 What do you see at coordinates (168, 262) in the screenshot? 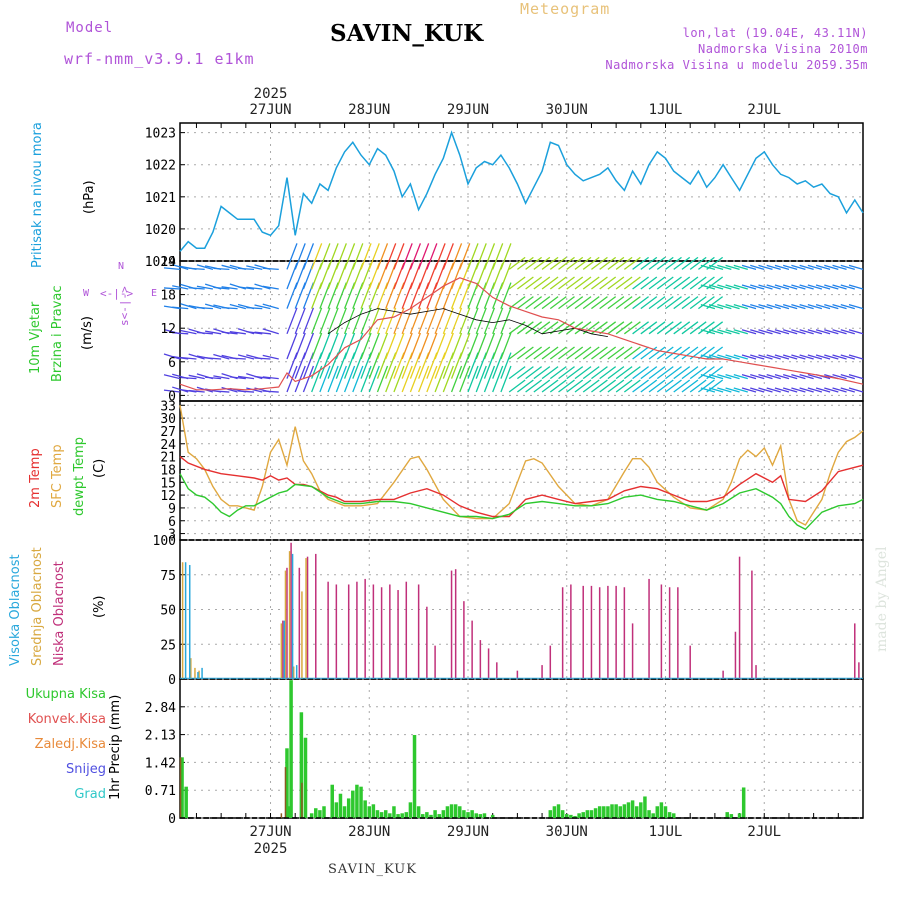
I see `wind-y-tick-label: 24` at bounding box center [168, 262].